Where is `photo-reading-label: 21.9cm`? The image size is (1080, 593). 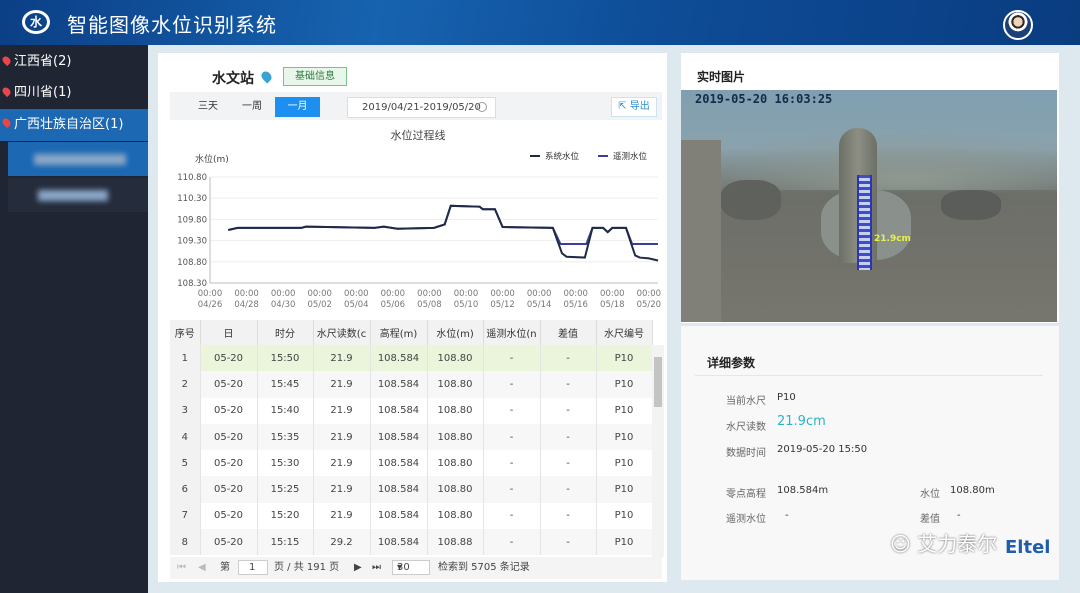 photo-reading-label: 21.9cm is located at coordinates (892, 239).